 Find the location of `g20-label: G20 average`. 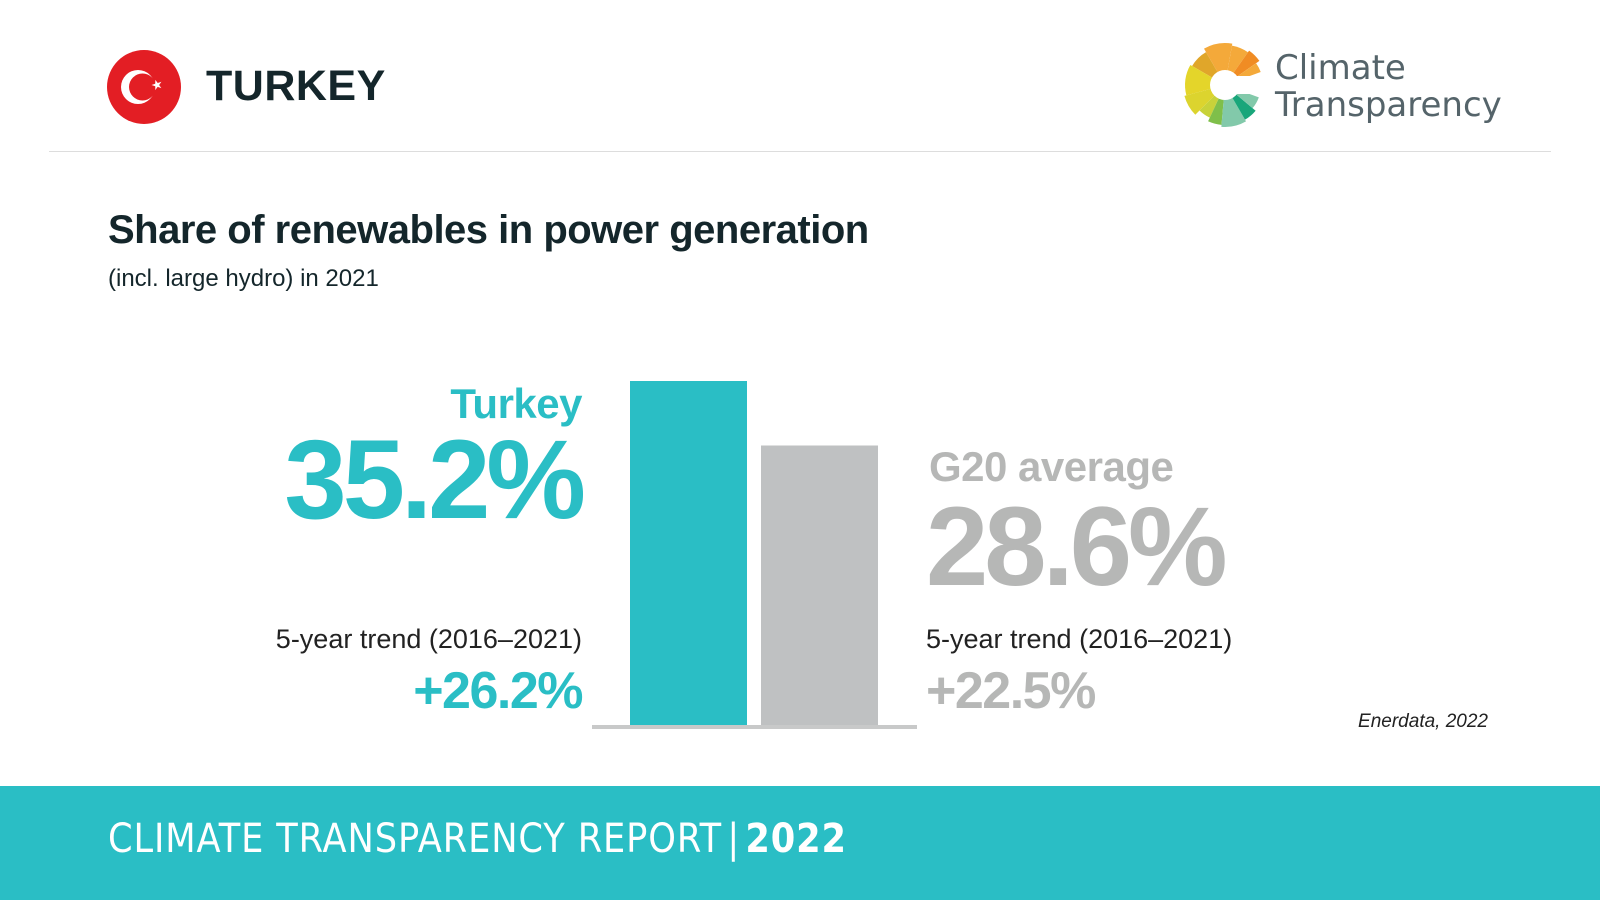

g20-label: G20 average is located at coordinates (1051, 466).